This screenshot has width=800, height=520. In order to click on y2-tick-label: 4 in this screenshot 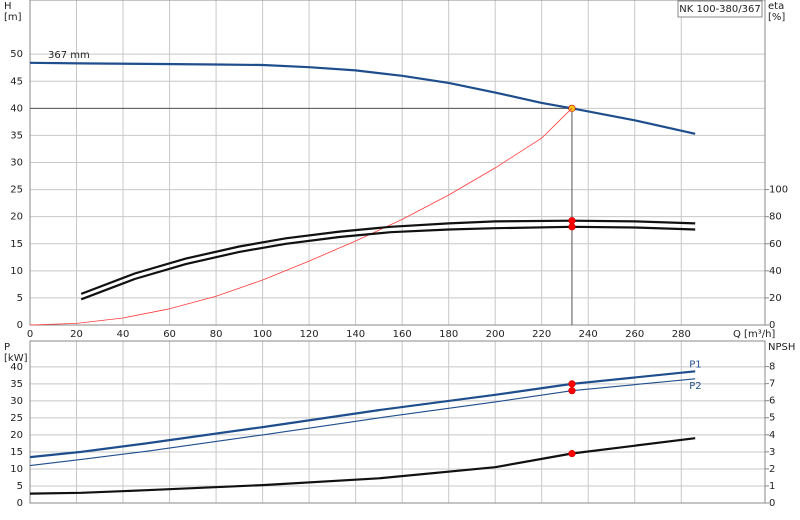, I will do `click(772, 435)`.